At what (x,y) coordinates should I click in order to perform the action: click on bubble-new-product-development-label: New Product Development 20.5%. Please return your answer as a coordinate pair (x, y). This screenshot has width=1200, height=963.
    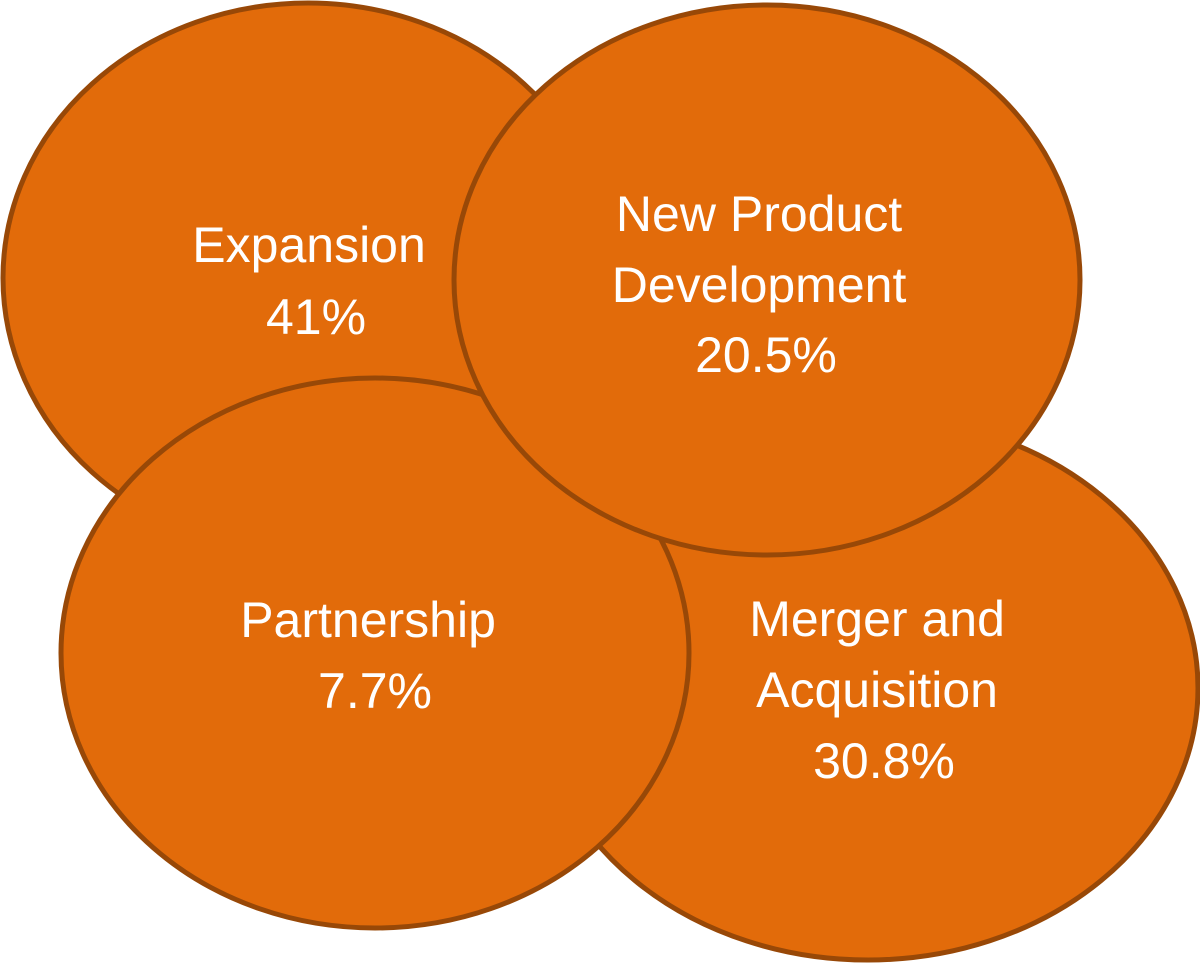
    Looking at the image, I should click on (766, 284).